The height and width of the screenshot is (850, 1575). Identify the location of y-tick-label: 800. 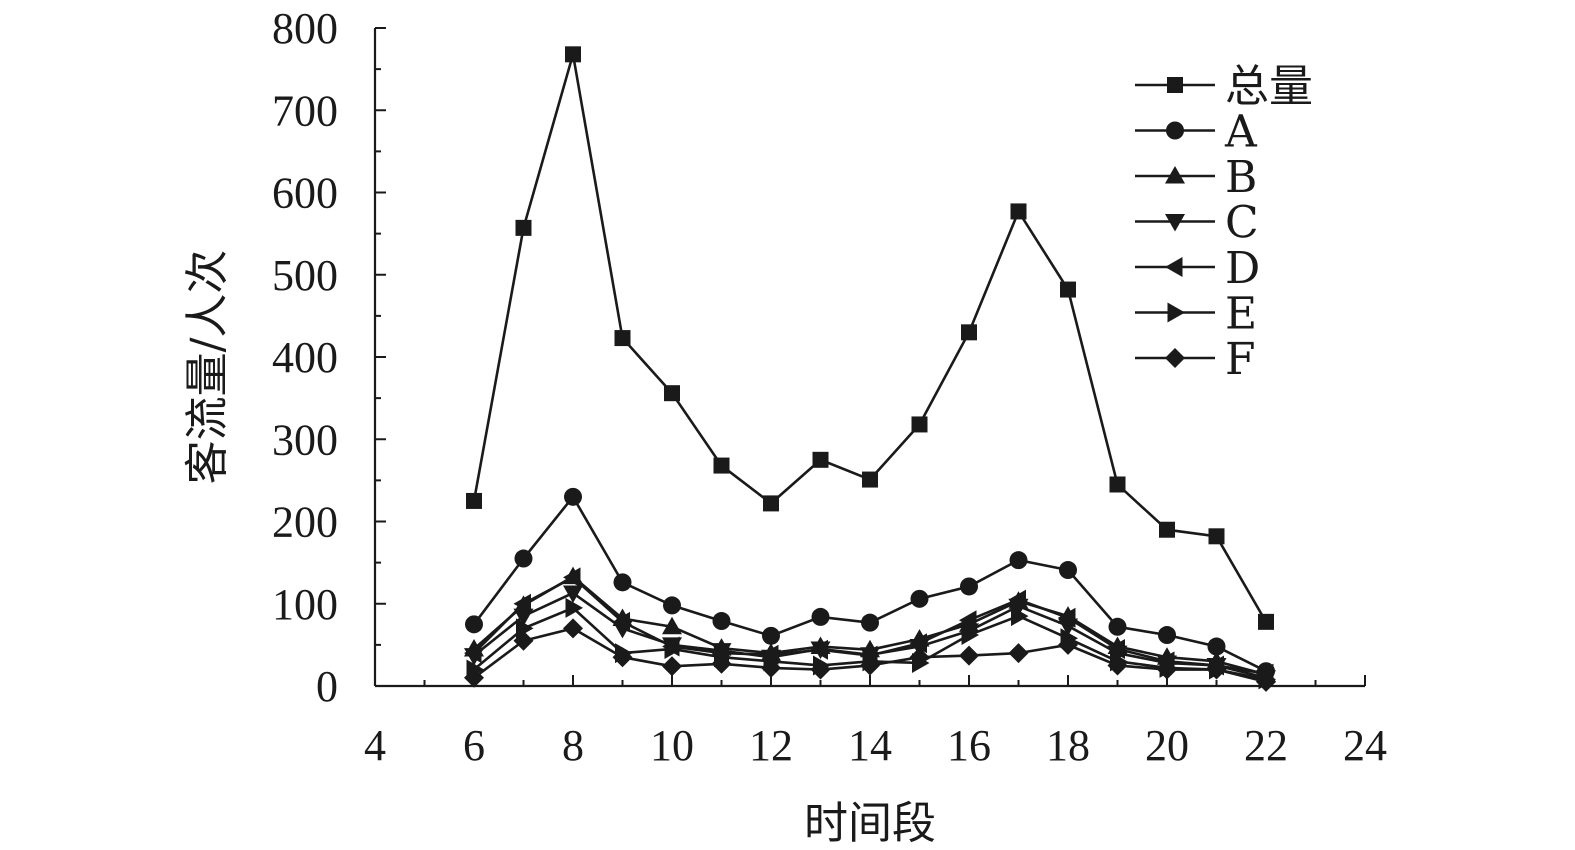
(305, 28).